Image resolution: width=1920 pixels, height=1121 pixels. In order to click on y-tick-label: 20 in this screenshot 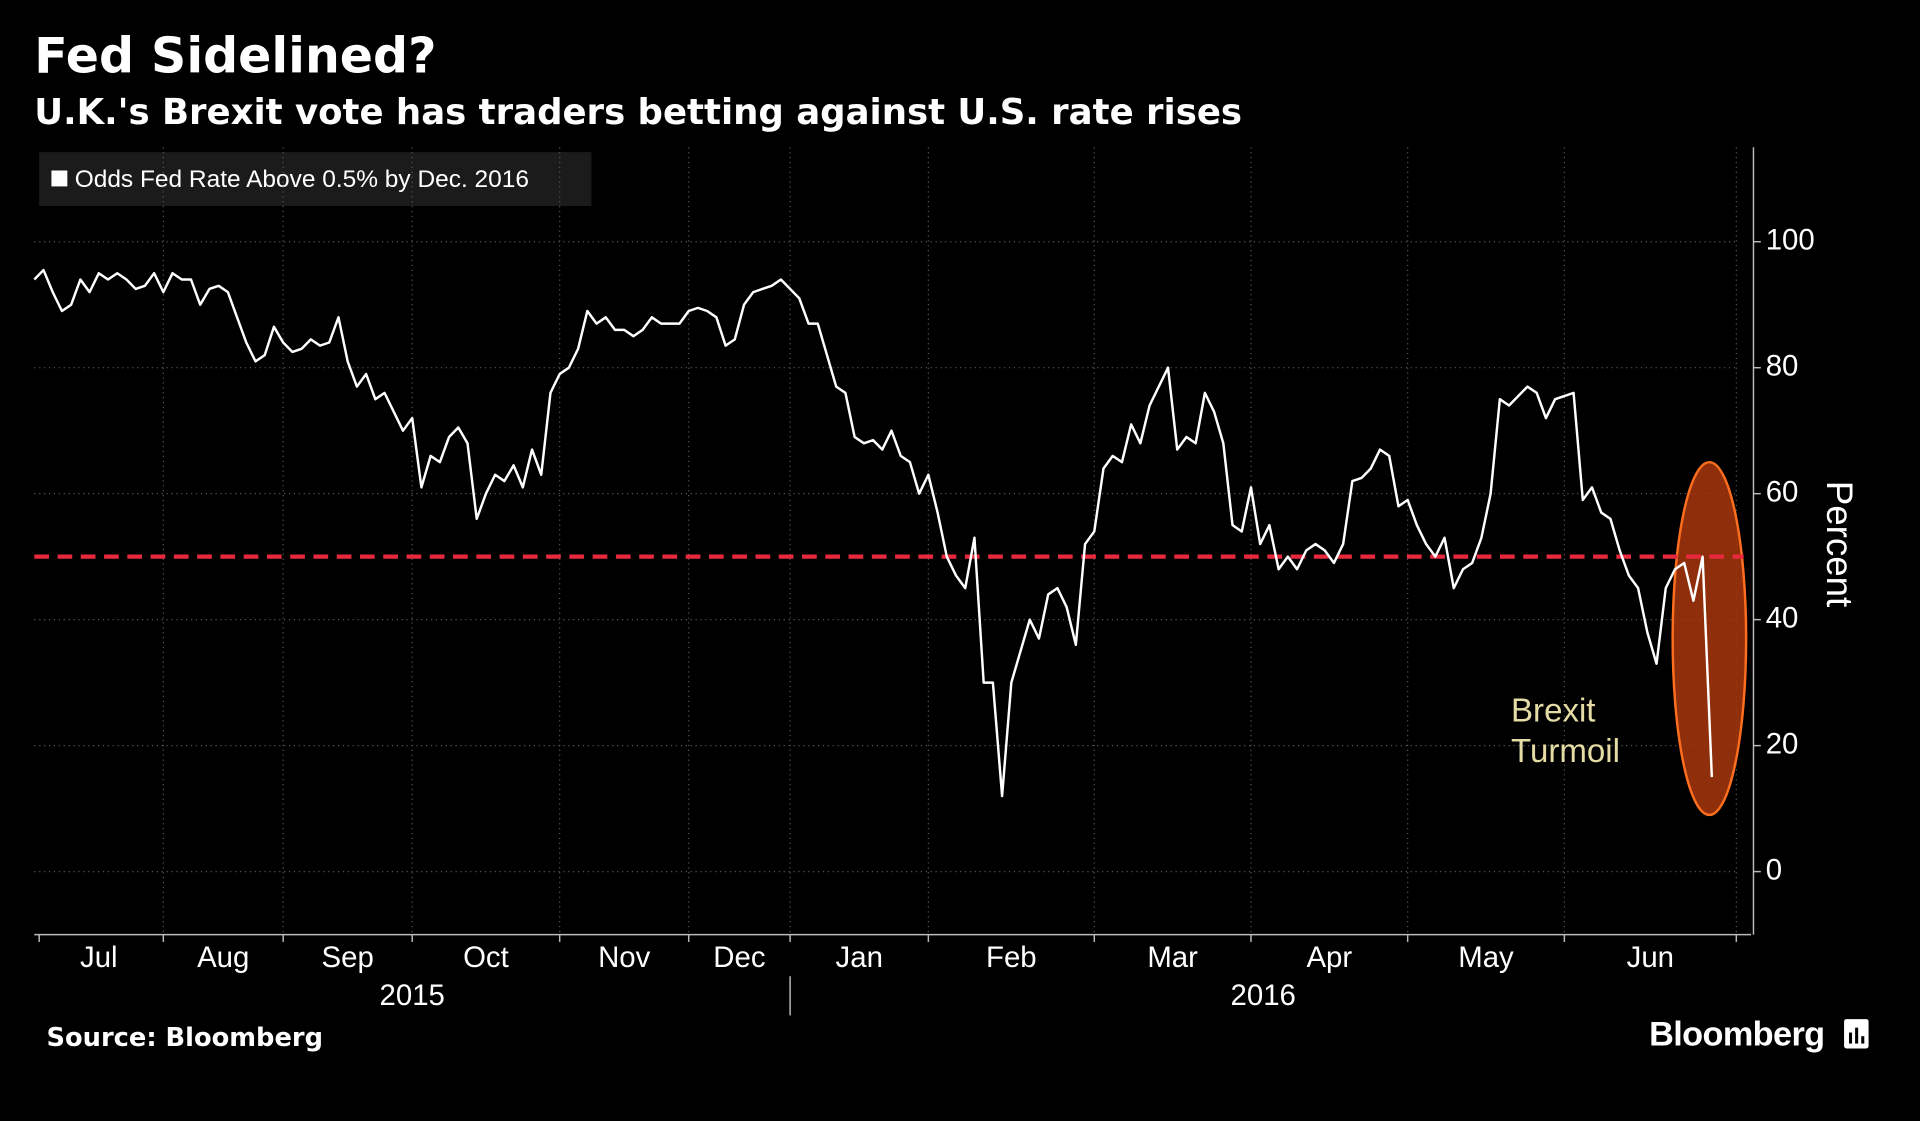, I will do `click(1782, 743)`.